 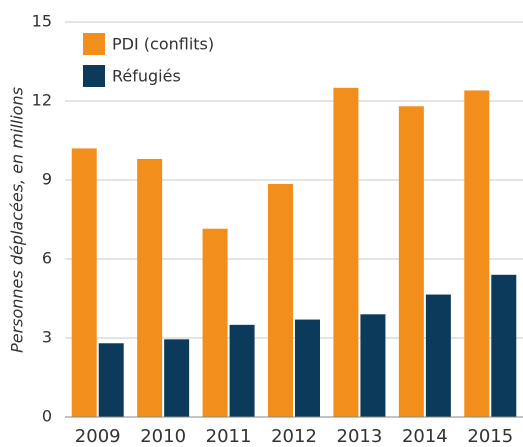 I want to click on legend-label: PDI (conflits), so click(x=163, y=44).